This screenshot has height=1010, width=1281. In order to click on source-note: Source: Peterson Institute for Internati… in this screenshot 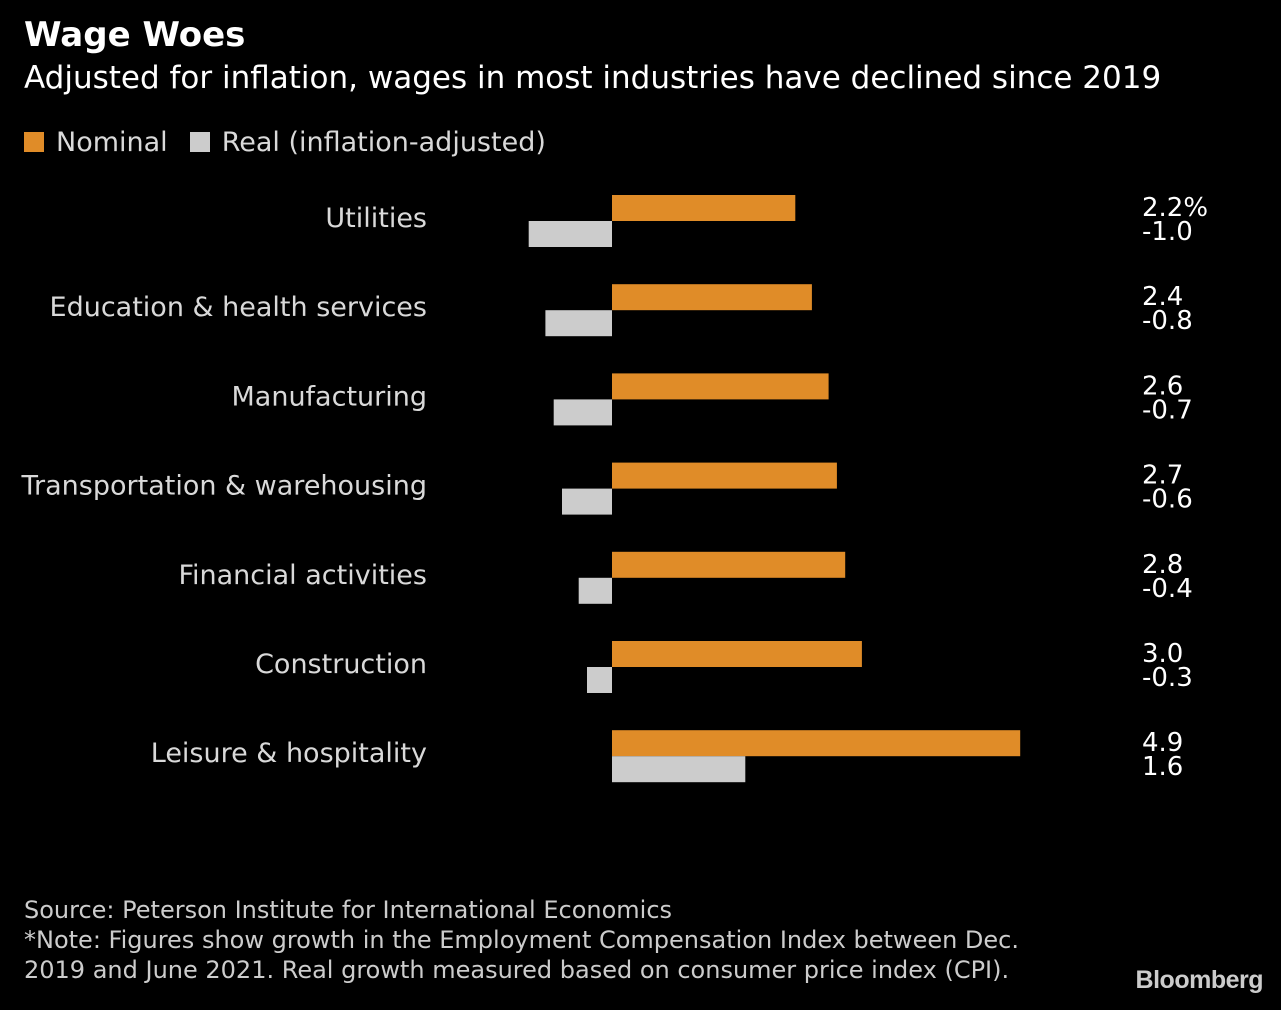, I will do `click(348, 910)`.